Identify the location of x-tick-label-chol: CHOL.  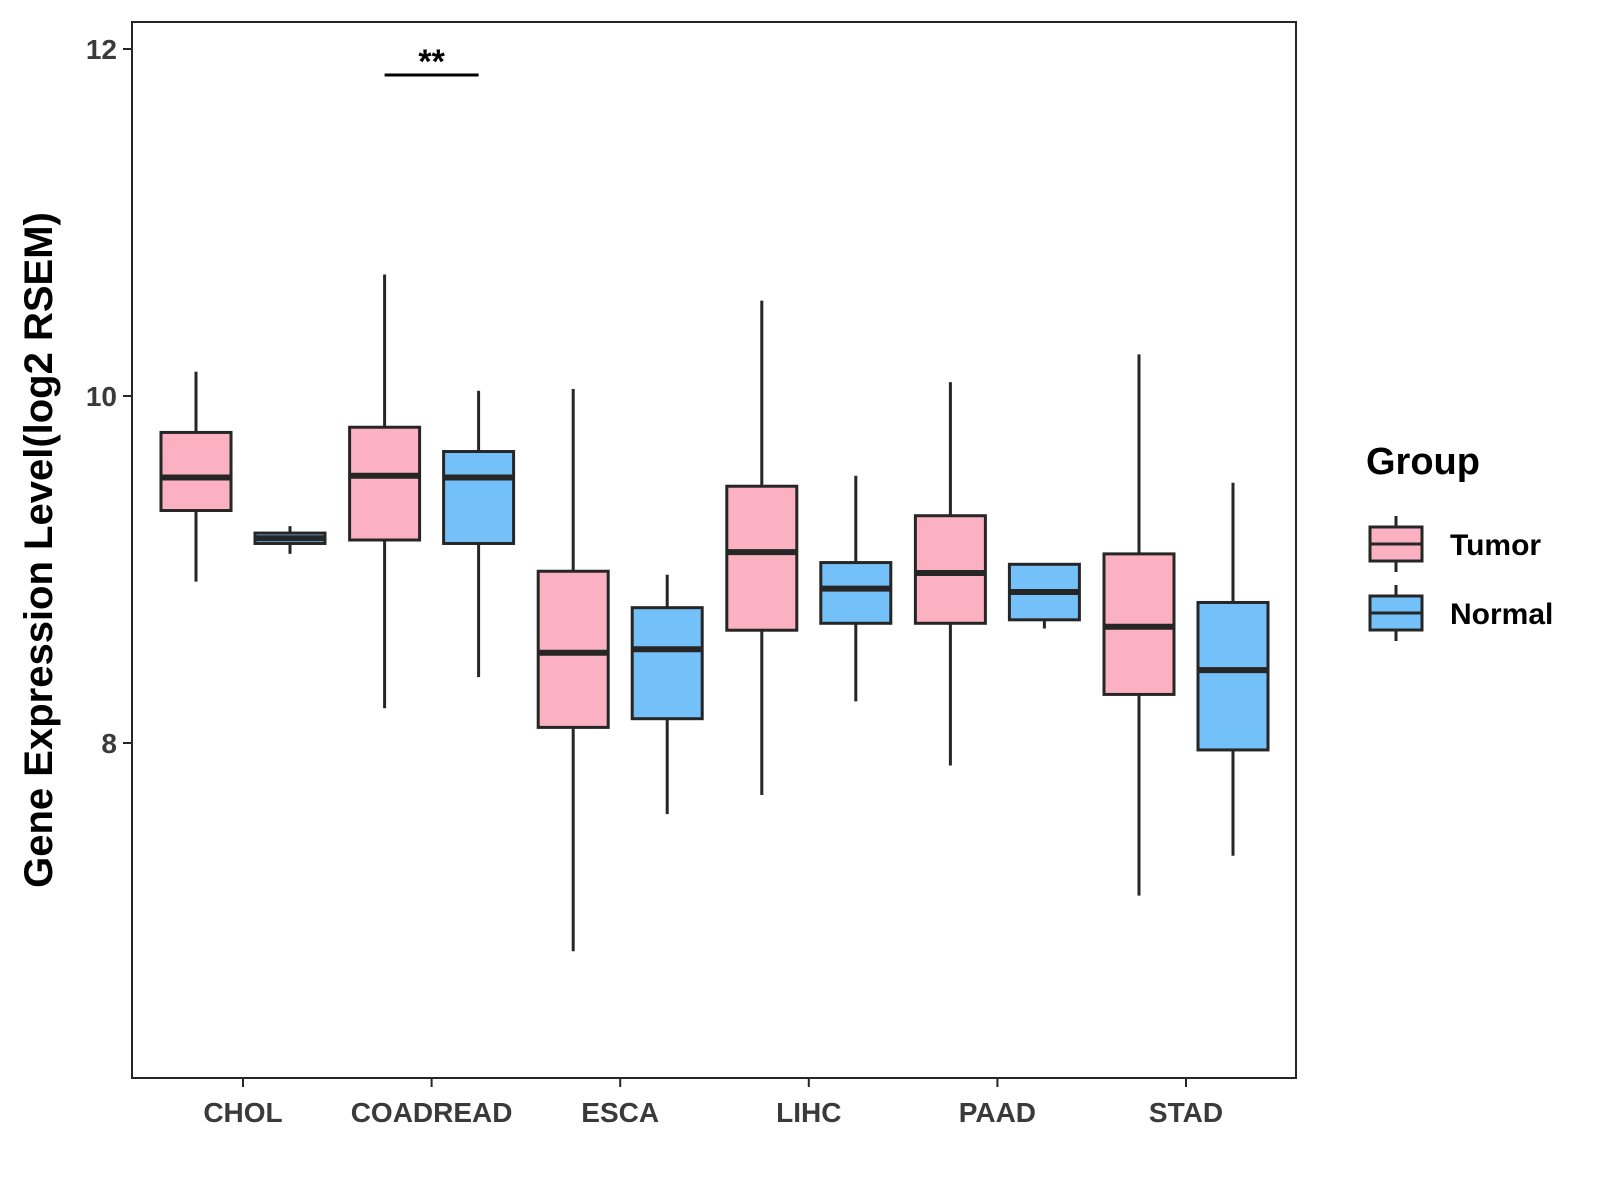
(242, 1112).